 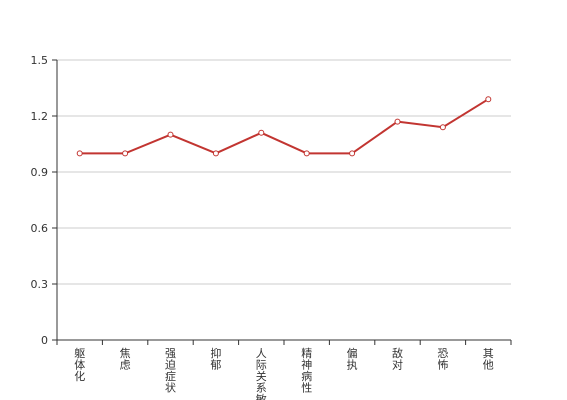 I want to click on series-line-path, so click(x=284, y=126).